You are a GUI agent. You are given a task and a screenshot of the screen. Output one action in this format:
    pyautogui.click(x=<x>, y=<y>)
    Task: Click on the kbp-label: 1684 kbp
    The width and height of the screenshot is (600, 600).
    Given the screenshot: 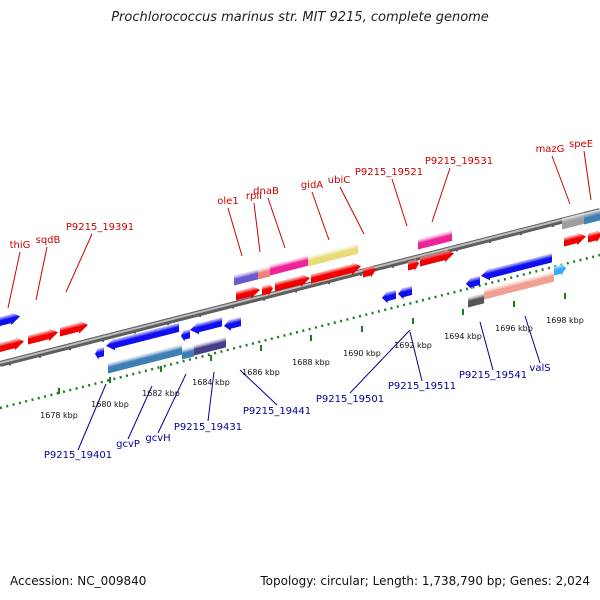 What is the action you would take?
    pyautogui.click(x=211, y=382)
    